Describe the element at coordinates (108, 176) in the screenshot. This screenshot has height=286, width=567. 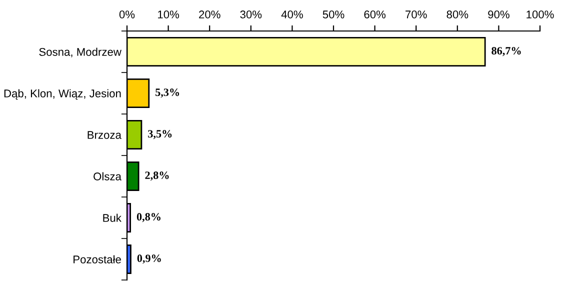
I see `y-tick-label: Olsza` at that location.